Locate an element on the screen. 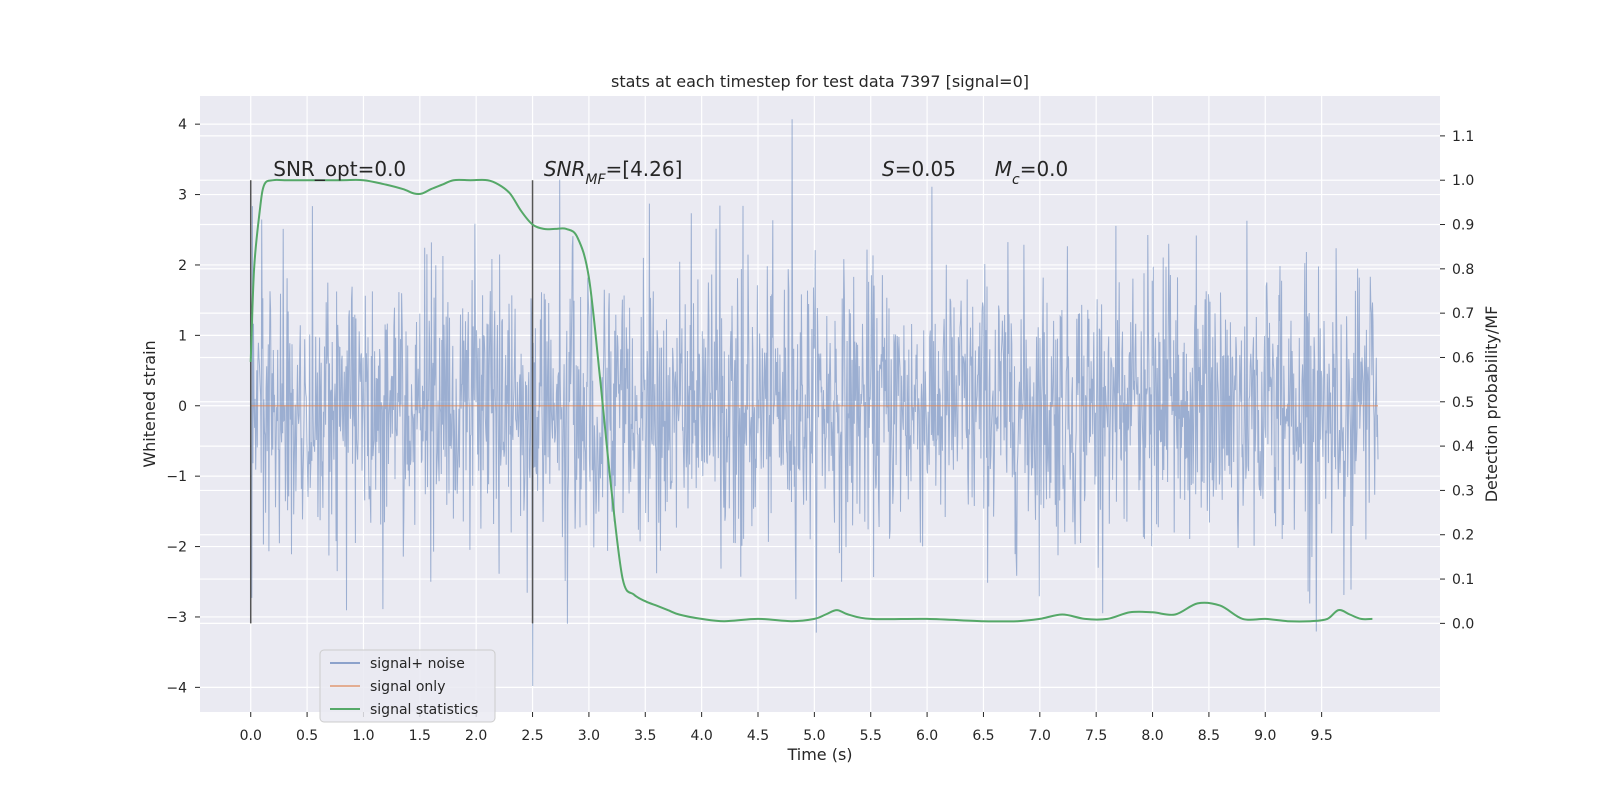 The image size is (1600, 800). annotation-part: M is located at coordinates (1003, 169).